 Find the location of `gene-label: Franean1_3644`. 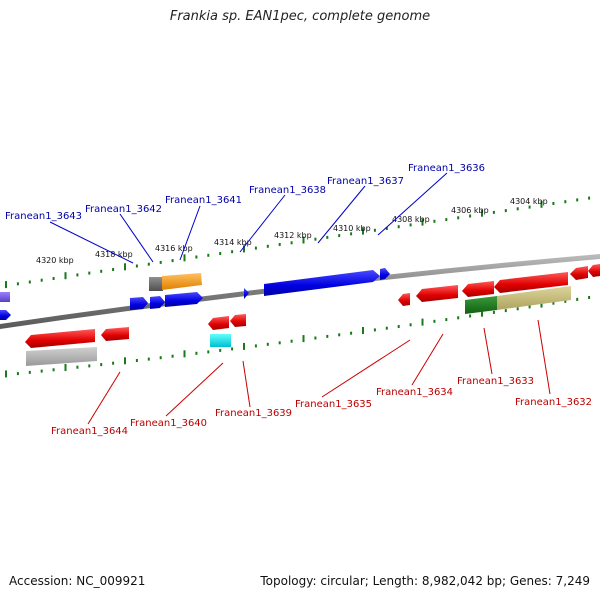

gene-label: Franean1_3644 is located at coordinates (89, 431).